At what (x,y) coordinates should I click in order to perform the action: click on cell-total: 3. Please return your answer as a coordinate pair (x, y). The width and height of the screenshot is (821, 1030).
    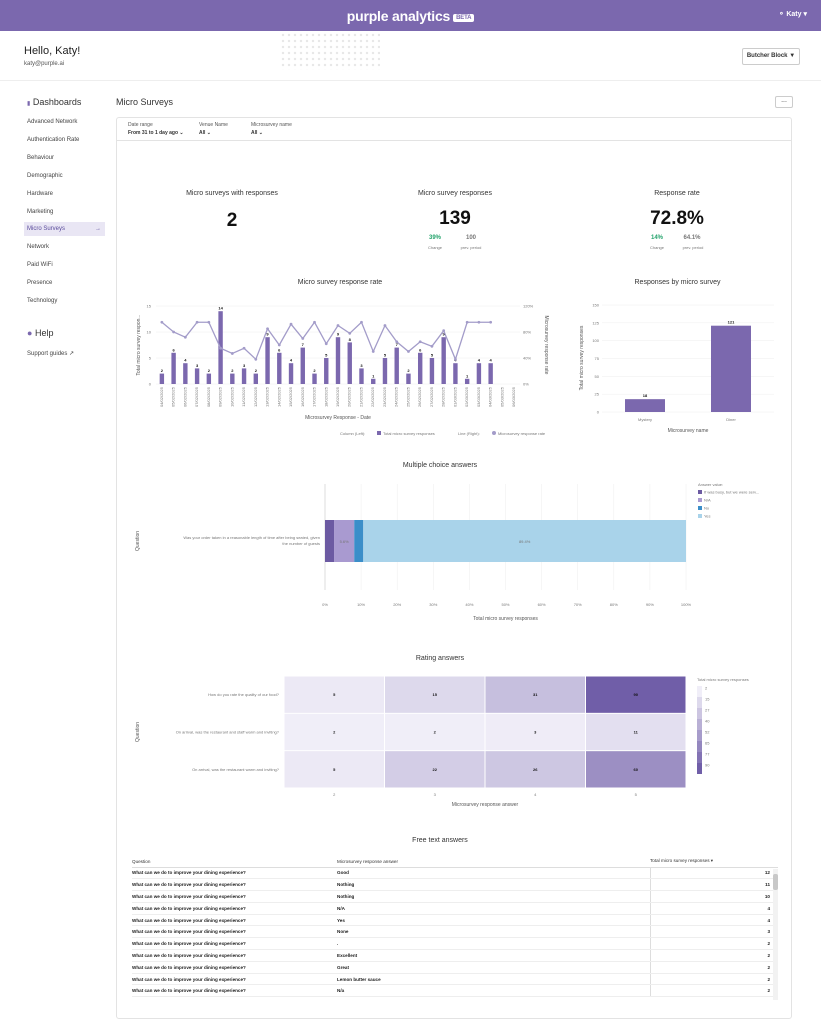
    Looking at the image, I should click on (713, 932).